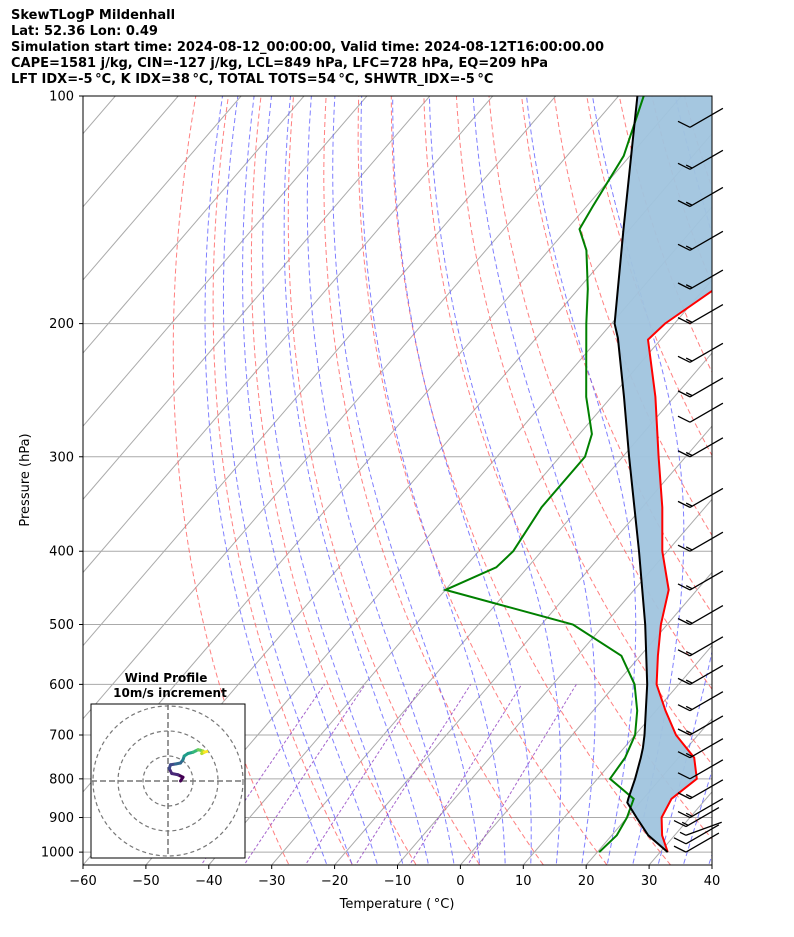 The image size is (794, 937). What do you see at coordinates (25, 479) in the screenshot?
I see `y-axis-label: Pressure (hPa)` at bounding box center [25, 479].